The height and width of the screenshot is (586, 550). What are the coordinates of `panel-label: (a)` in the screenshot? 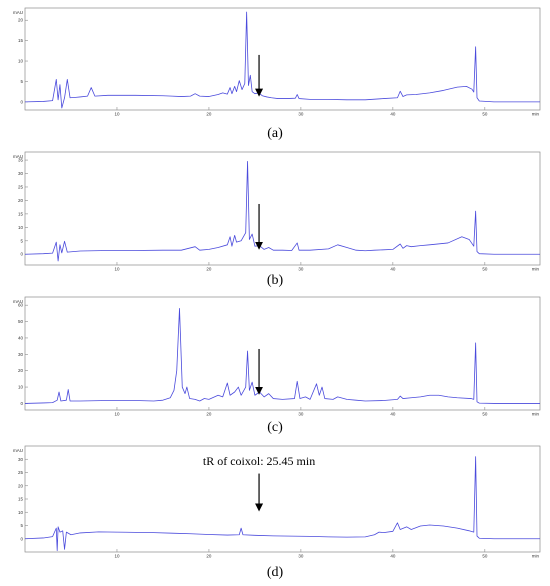 It's located at (275, 133).